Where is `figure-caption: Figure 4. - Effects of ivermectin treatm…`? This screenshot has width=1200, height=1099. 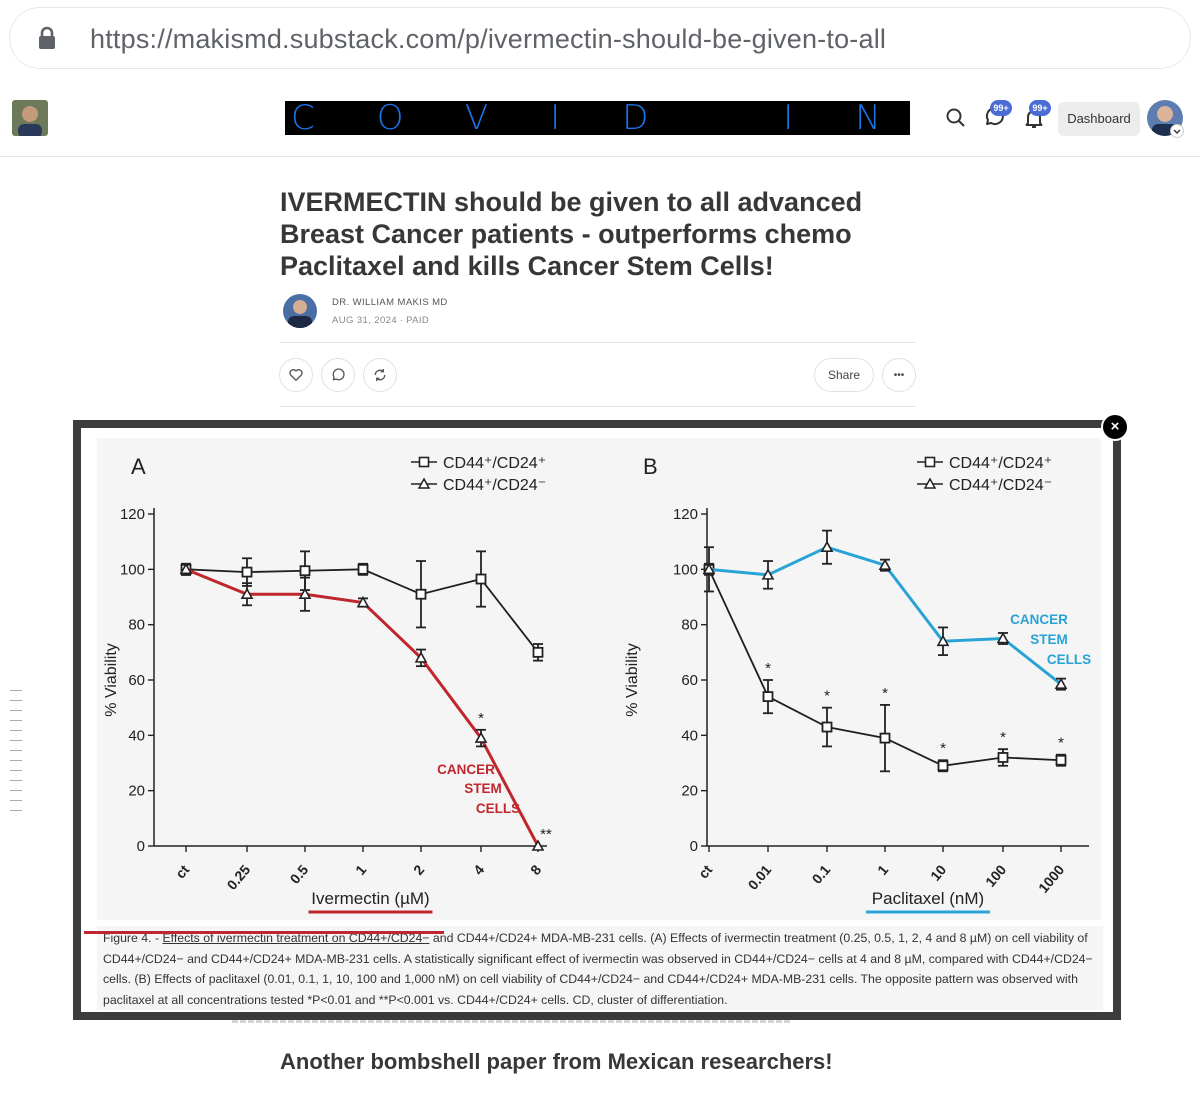
figure-caption: Figure 4. - Effects of ivermectin treatm… is located at coordinates (600, 968).